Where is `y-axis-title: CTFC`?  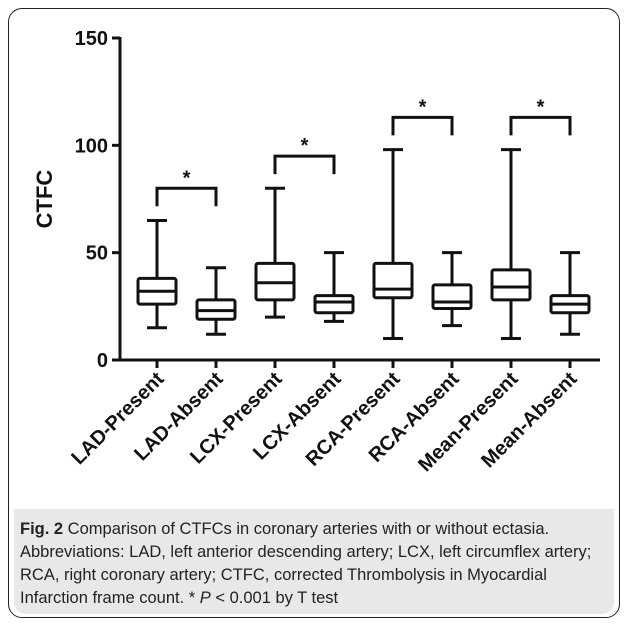 y-axis-title: CTFC is located at coordinates (44, 199).